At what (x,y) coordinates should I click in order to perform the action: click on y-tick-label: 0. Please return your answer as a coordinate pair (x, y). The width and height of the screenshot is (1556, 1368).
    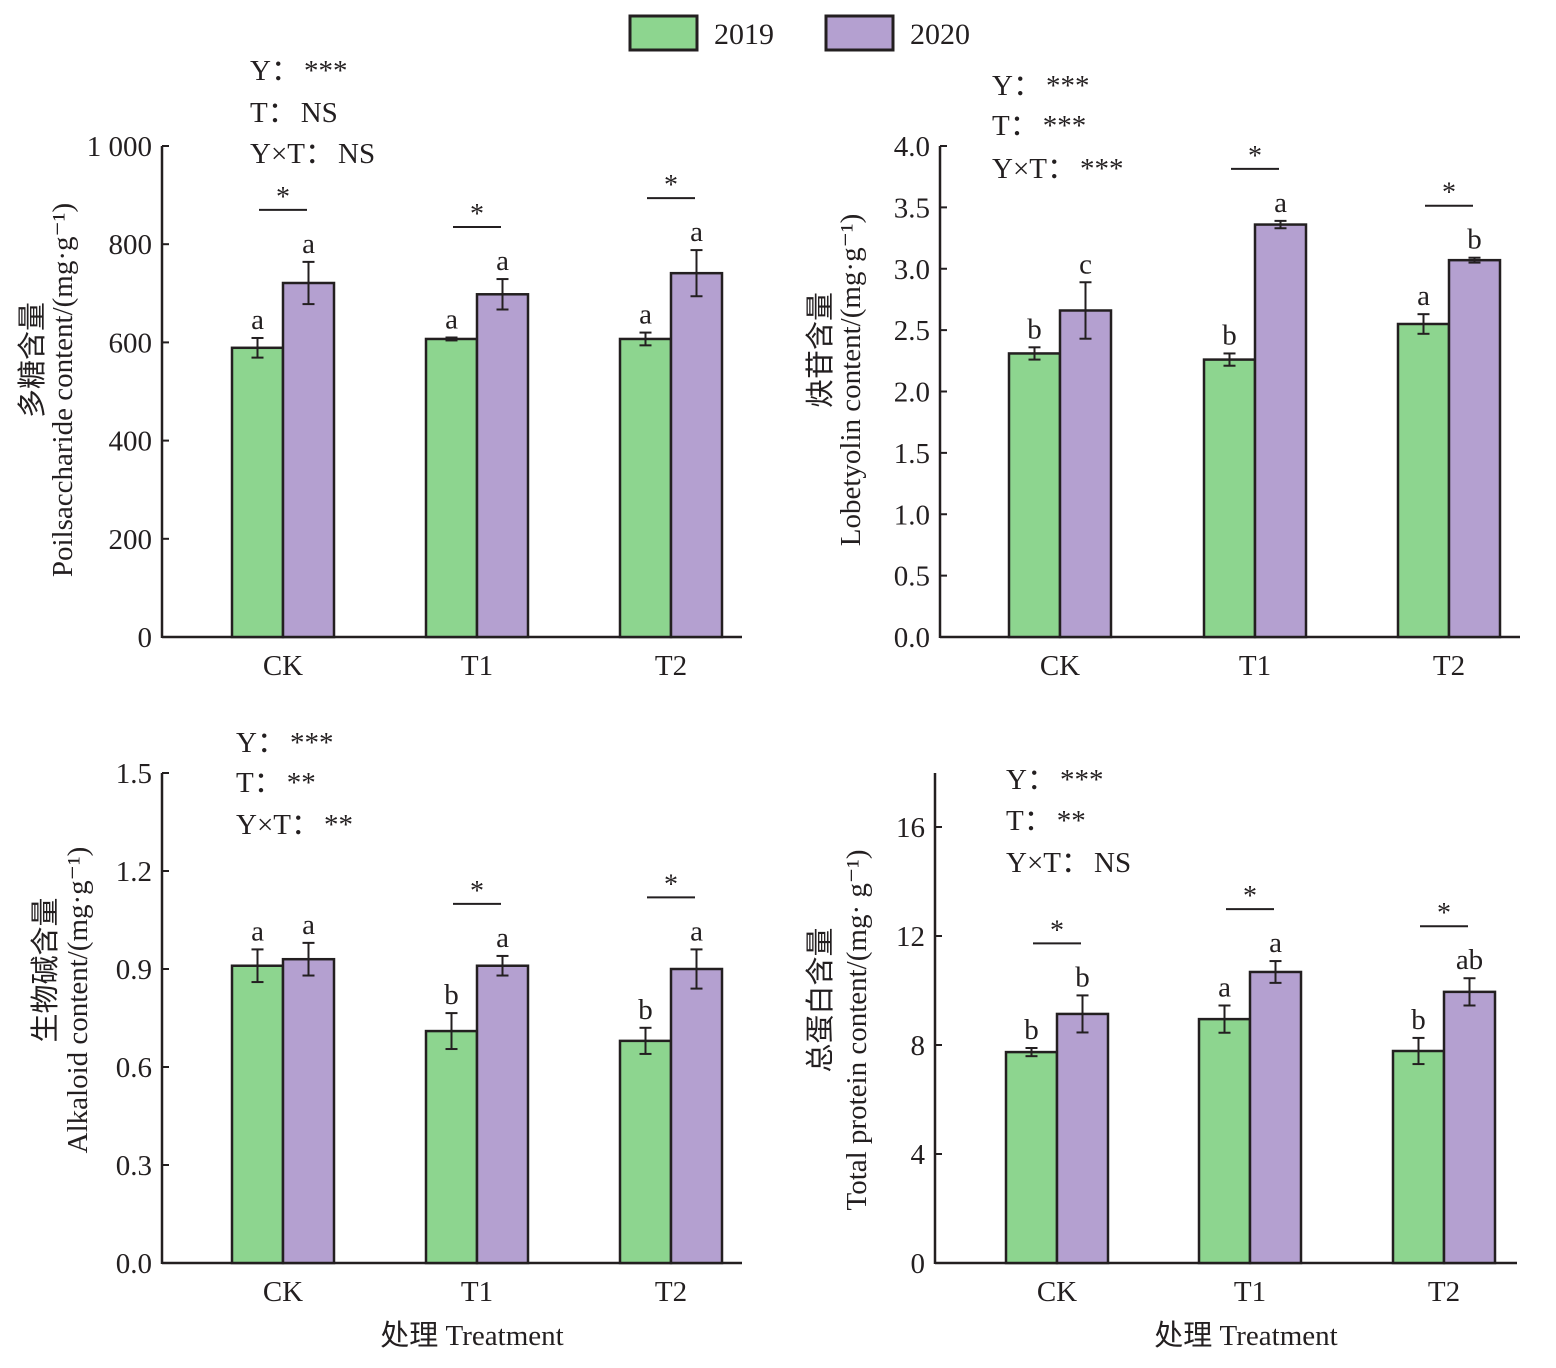
    Looking at the image, I should click on (918, 1264).